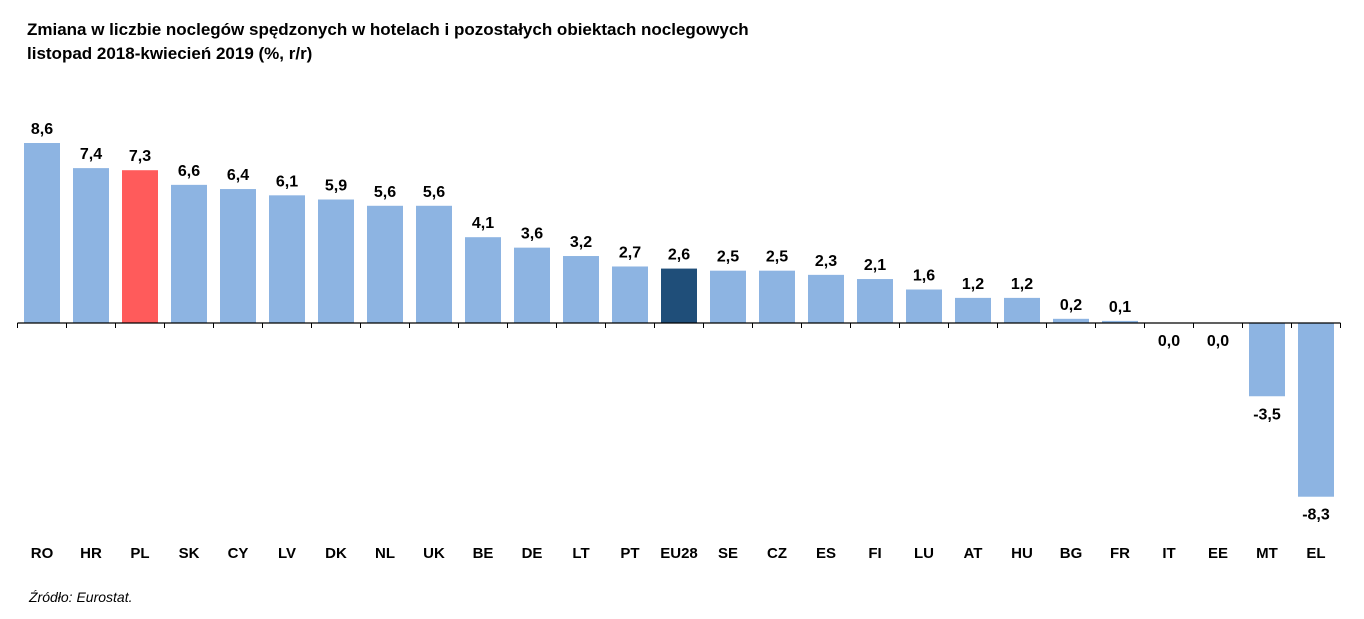 The image size is (1364, 619). Describe the element at coordinates (238, 175) in the screenshot. I see `data-label-cy: 6,4` at that location.